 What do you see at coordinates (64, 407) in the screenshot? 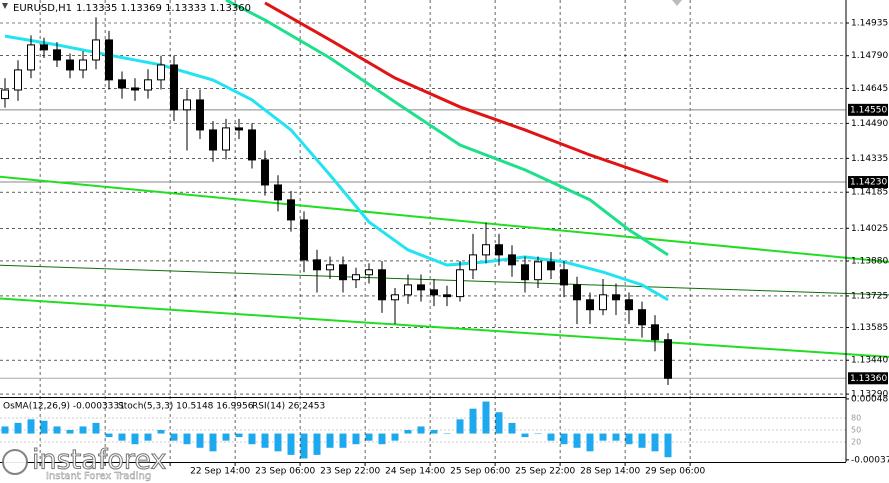
I see `indicator-label: OsMA(12,26,9) -0.0003331` at bounding box center [64, 407].